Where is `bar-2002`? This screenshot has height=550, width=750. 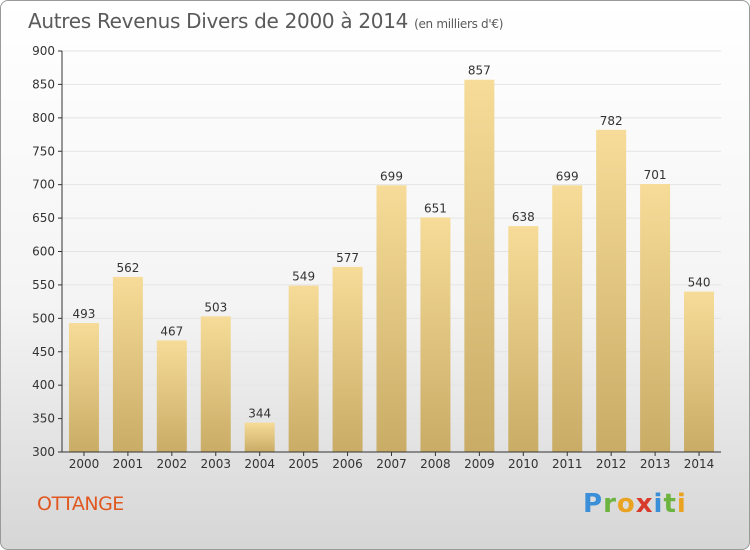 bar-2002 is located at coordinates (171, 396).